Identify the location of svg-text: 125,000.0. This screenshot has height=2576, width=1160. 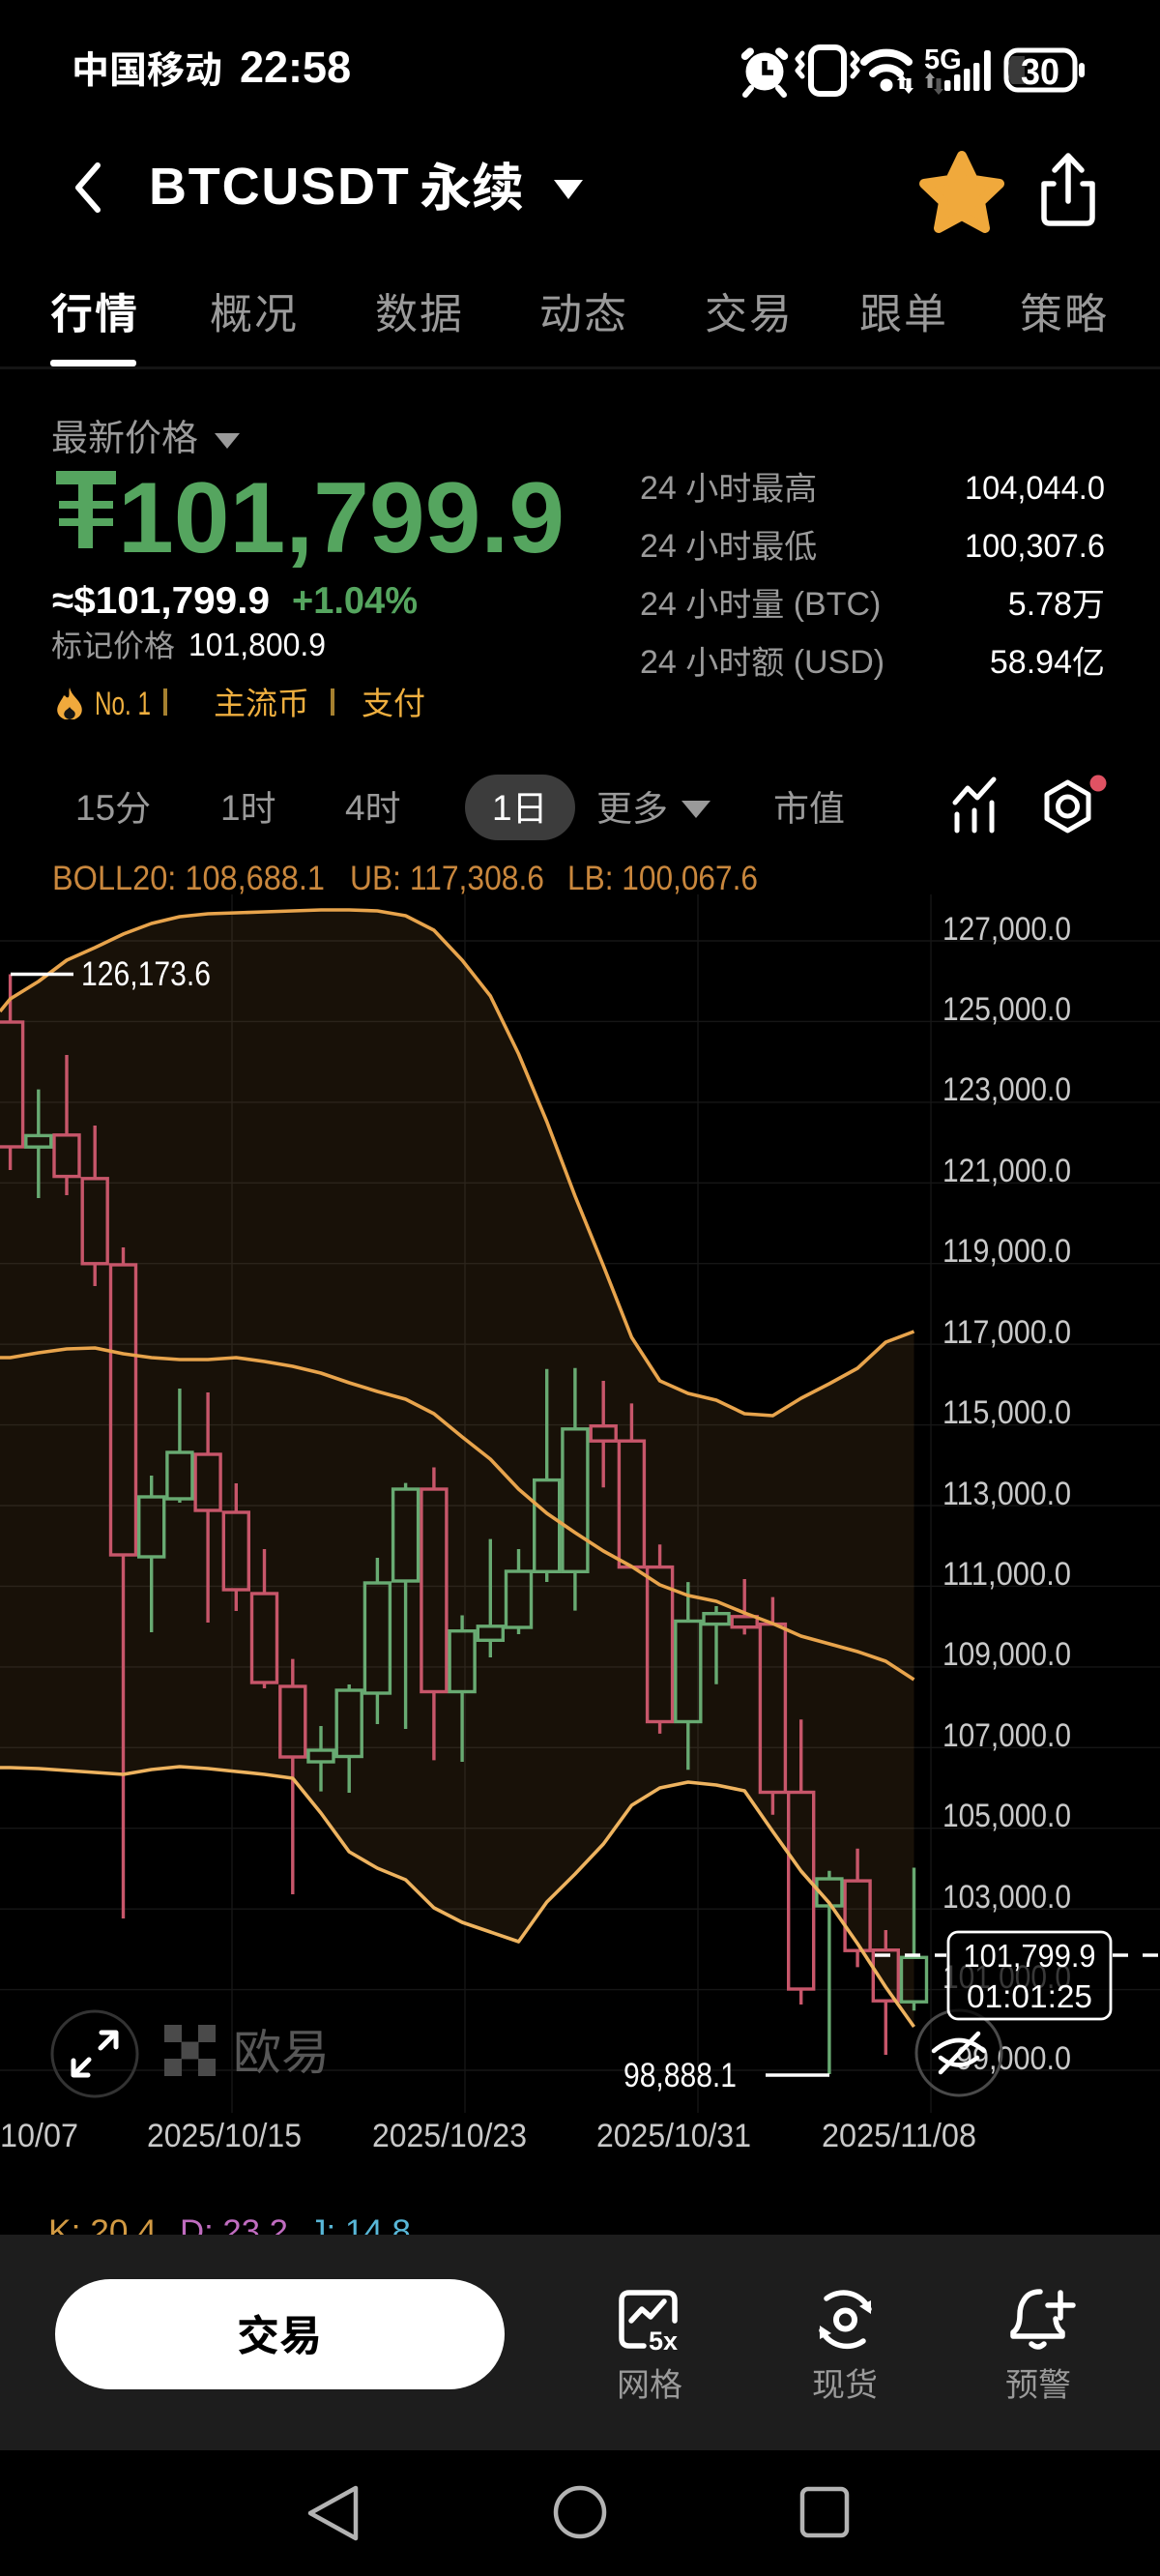
(1006, 1009).